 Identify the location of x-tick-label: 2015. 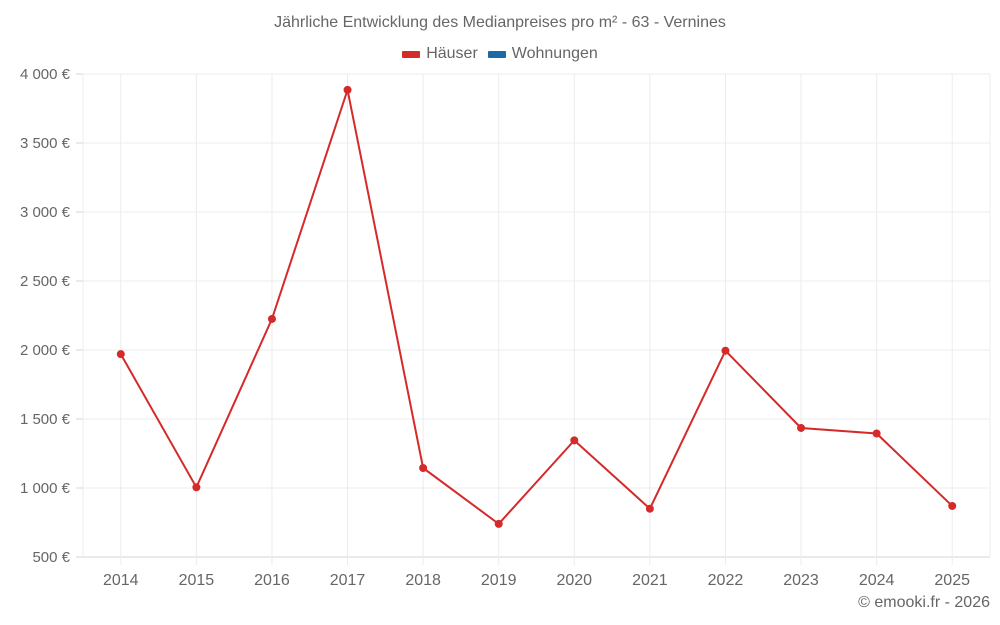
(197, 580).